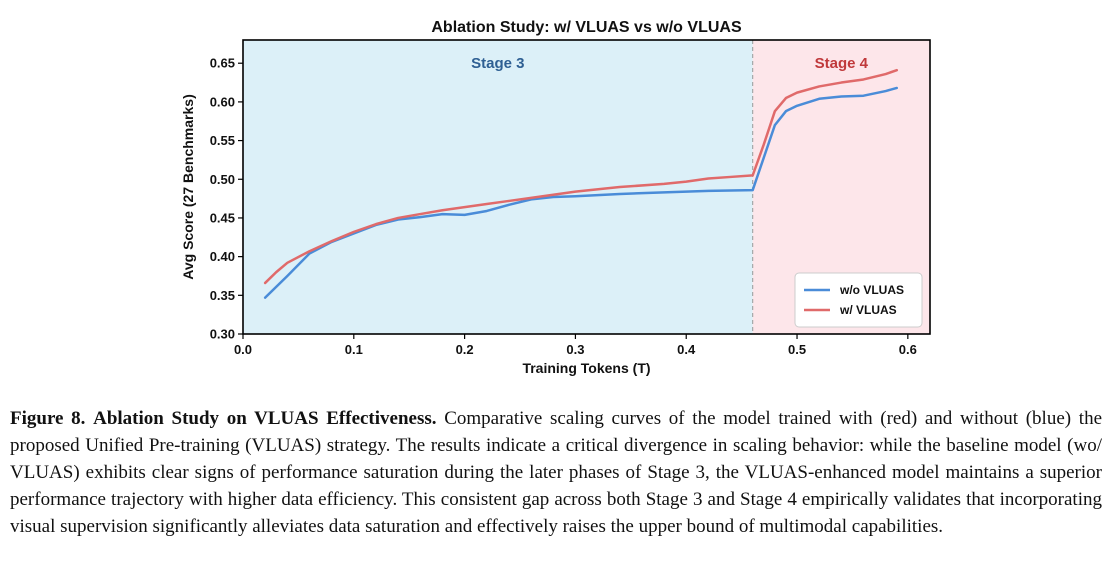 The height and width of the screenshot is (579, 1109). I want to click on chart-title: Ablation Study: w/ VLUAS vs w/o VLUAS, so click(586, 27).